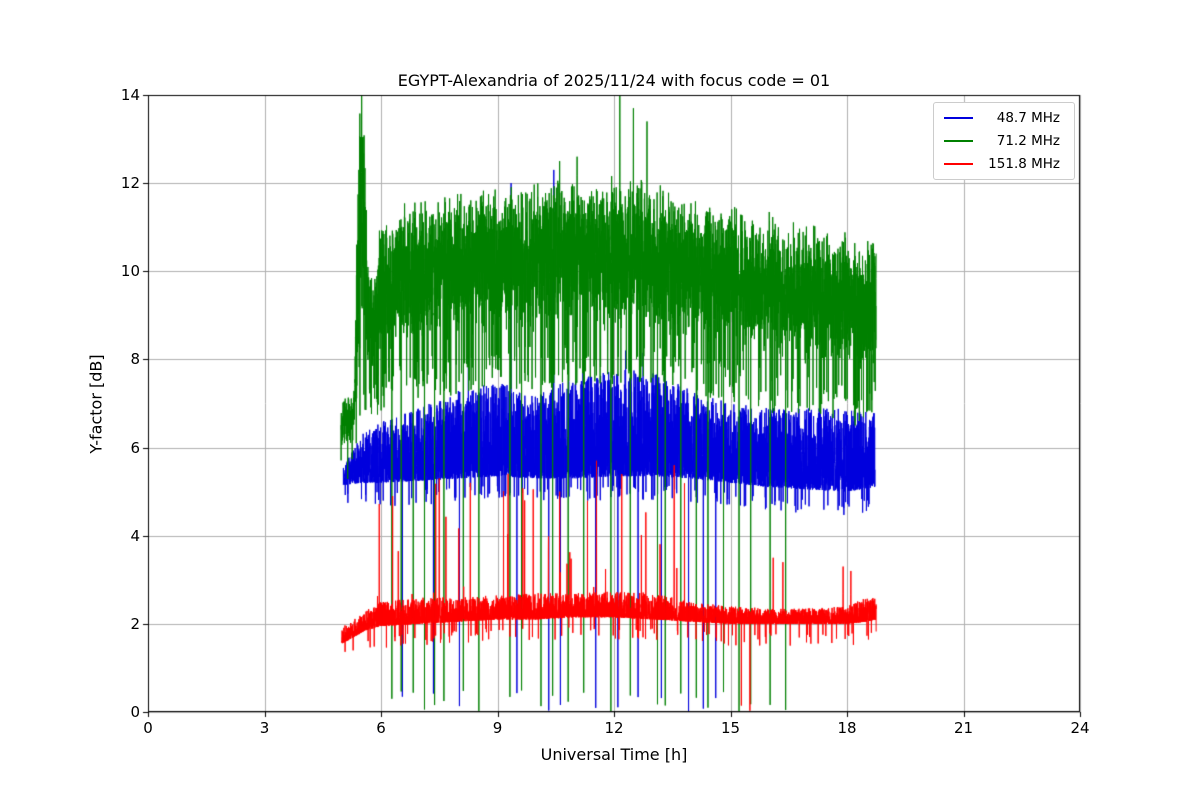 This screenshot has width=1200, height=800. What do you see at coordinates (614, 728) in the screenshot?
I see `x-tick-label: 12` at bounding box center [614, 728].